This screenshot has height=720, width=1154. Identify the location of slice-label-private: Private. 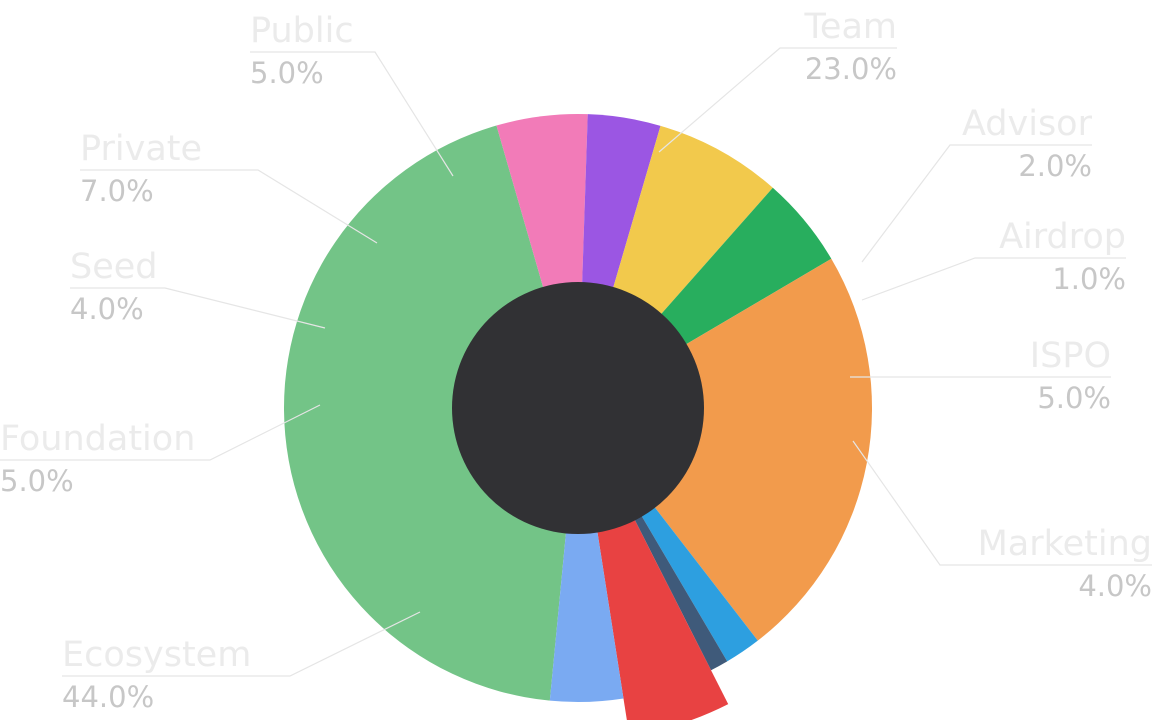
(141, 149).